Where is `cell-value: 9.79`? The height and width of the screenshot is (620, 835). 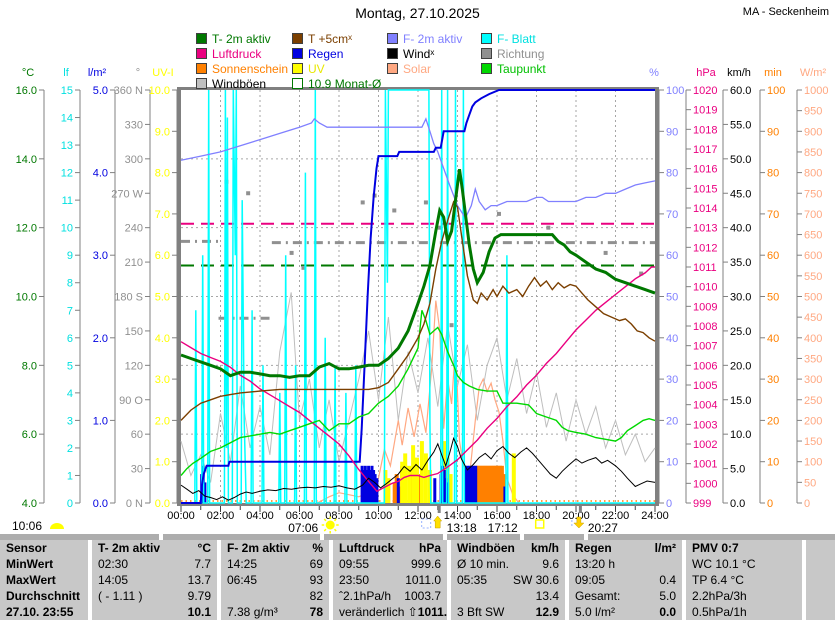 cell-value: 9.79 is located at coordinates (199, 596).